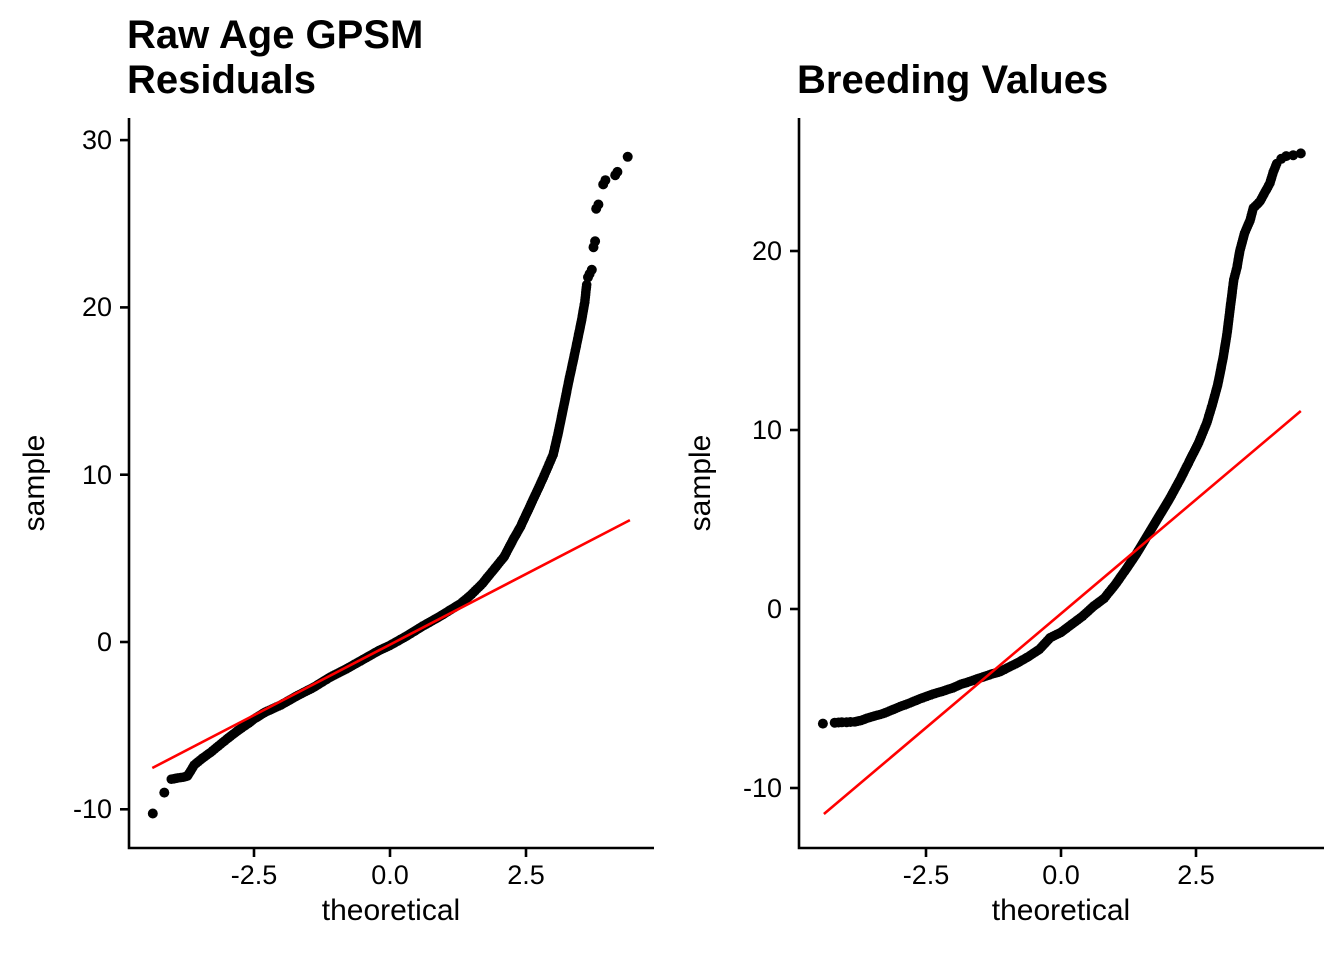  What do you see at coordinates (390, 875) in the screenshot?
I see `x-tick-label-left: 0.0` at bounding box center [390, 875].